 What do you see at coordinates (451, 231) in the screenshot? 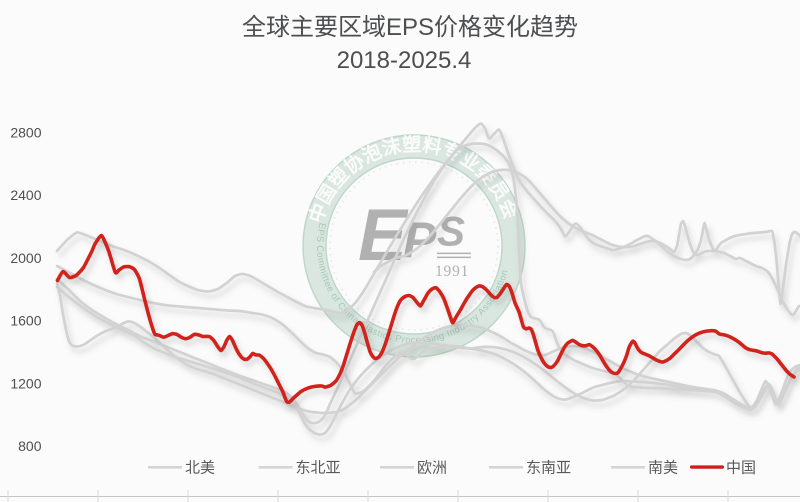
I see `svg-text: S` at bounding box center [451, 231].